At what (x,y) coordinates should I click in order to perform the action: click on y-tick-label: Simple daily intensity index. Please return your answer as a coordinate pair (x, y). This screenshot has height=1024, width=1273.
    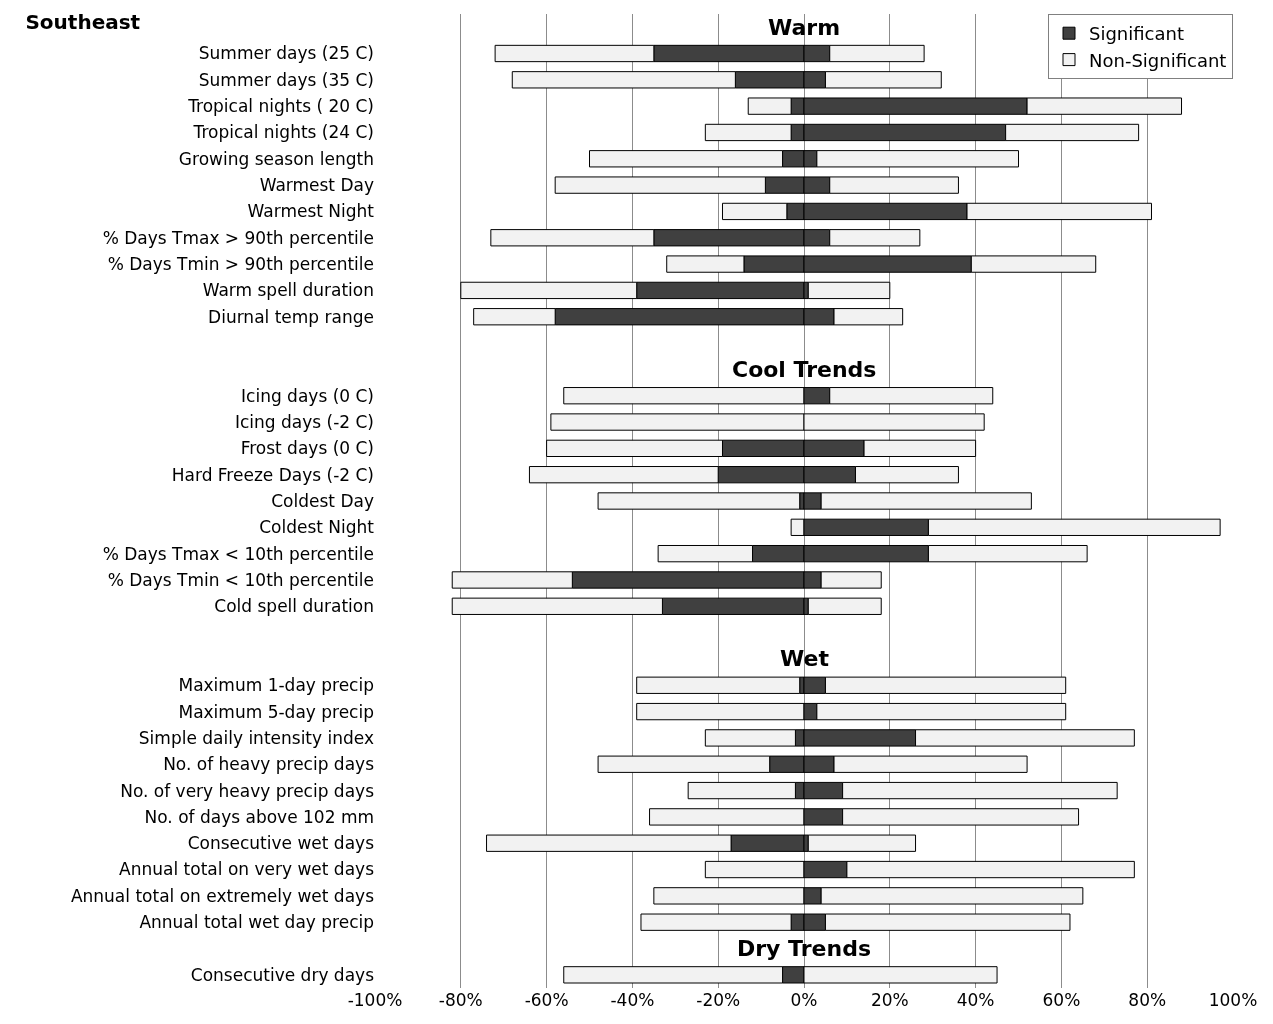
    Looking at the image, I should click on (256, 737).